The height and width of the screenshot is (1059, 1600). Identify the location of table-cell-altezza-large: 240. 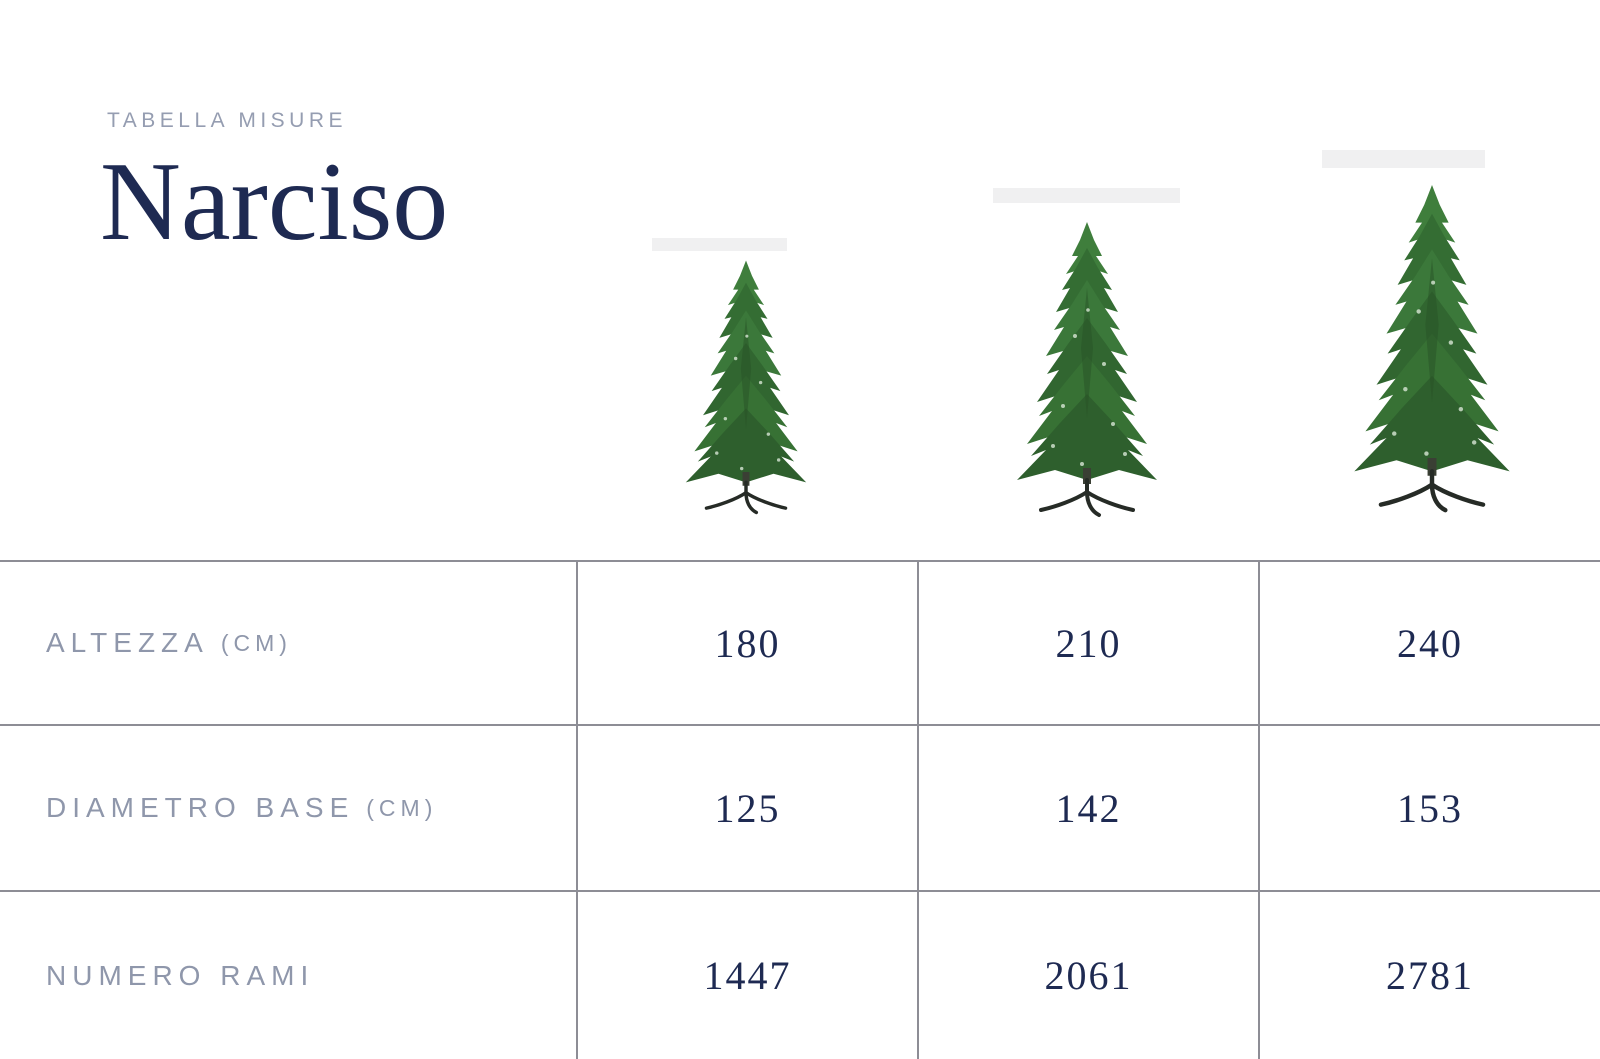
(1429, 642).